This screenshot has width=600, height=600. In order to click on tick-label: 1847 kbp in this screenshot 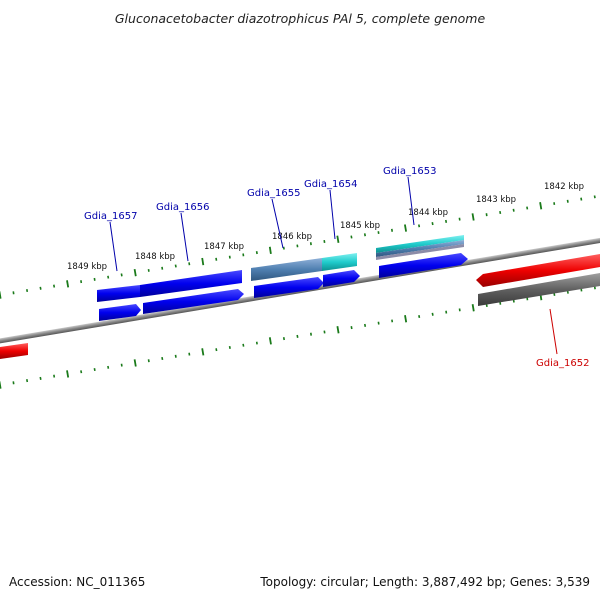, I will do `click(224, 247)`.